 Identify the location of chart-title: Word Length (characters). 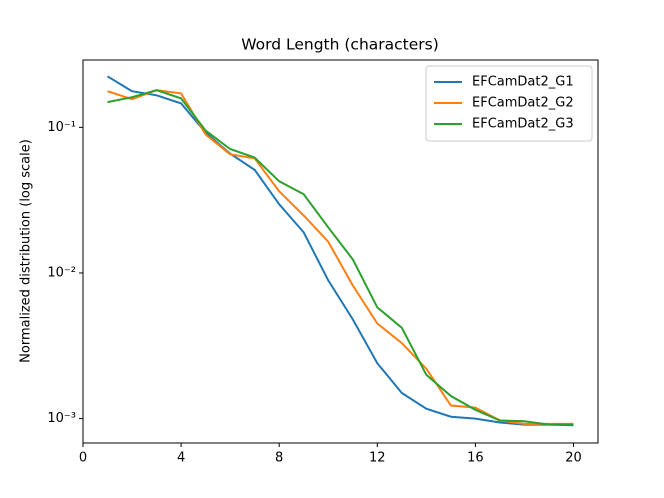
(340, 45).